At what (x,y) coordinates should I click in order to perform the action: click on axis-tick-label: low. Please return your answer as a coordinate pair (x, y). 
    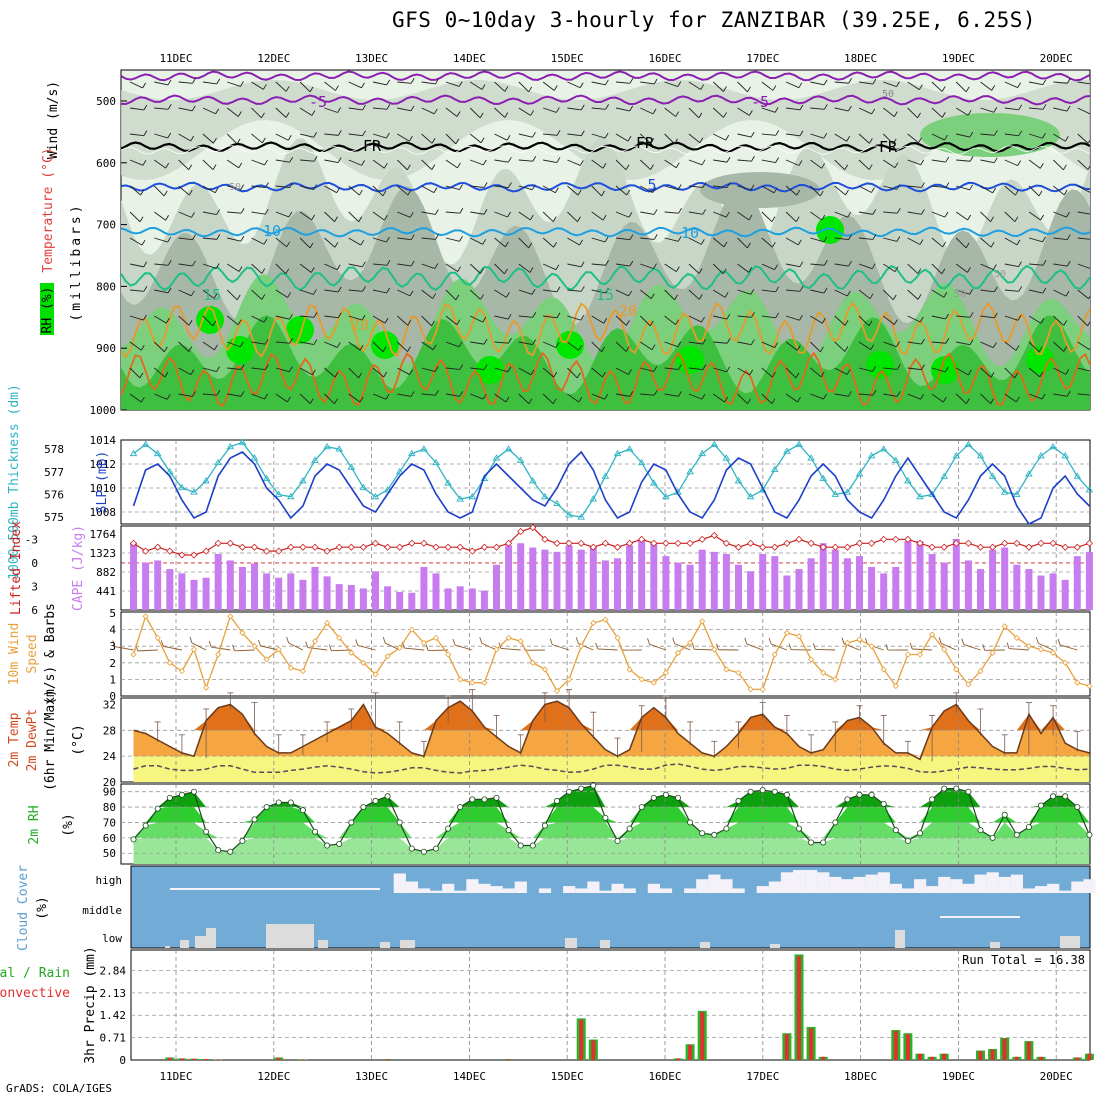
    Looking at the image, I should click on (112, 938).